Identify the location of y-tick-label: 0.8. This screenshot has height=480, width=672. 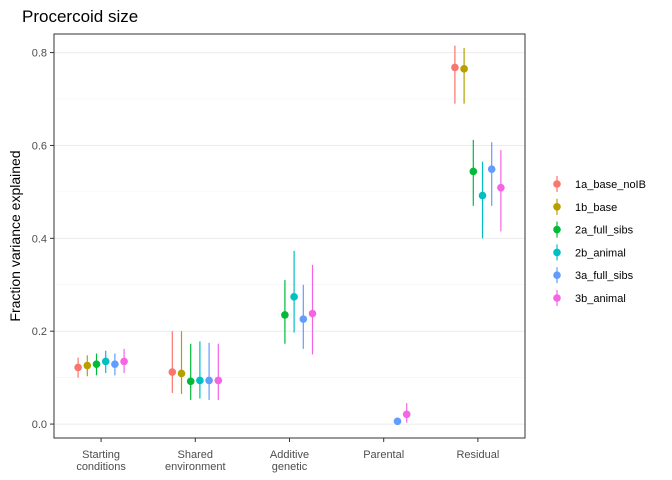
(39, 54).